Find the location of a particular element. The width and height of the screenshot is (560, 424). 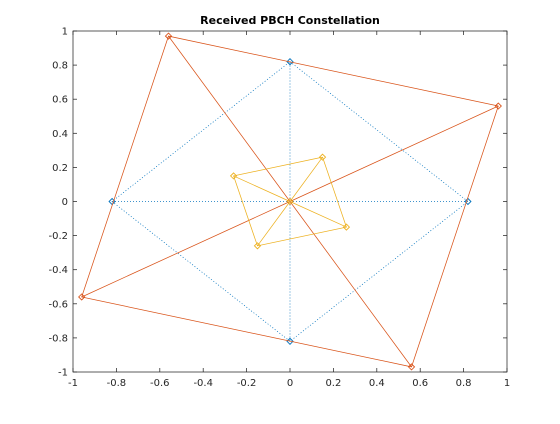

origin-marker is located at coordinates (290, 201).